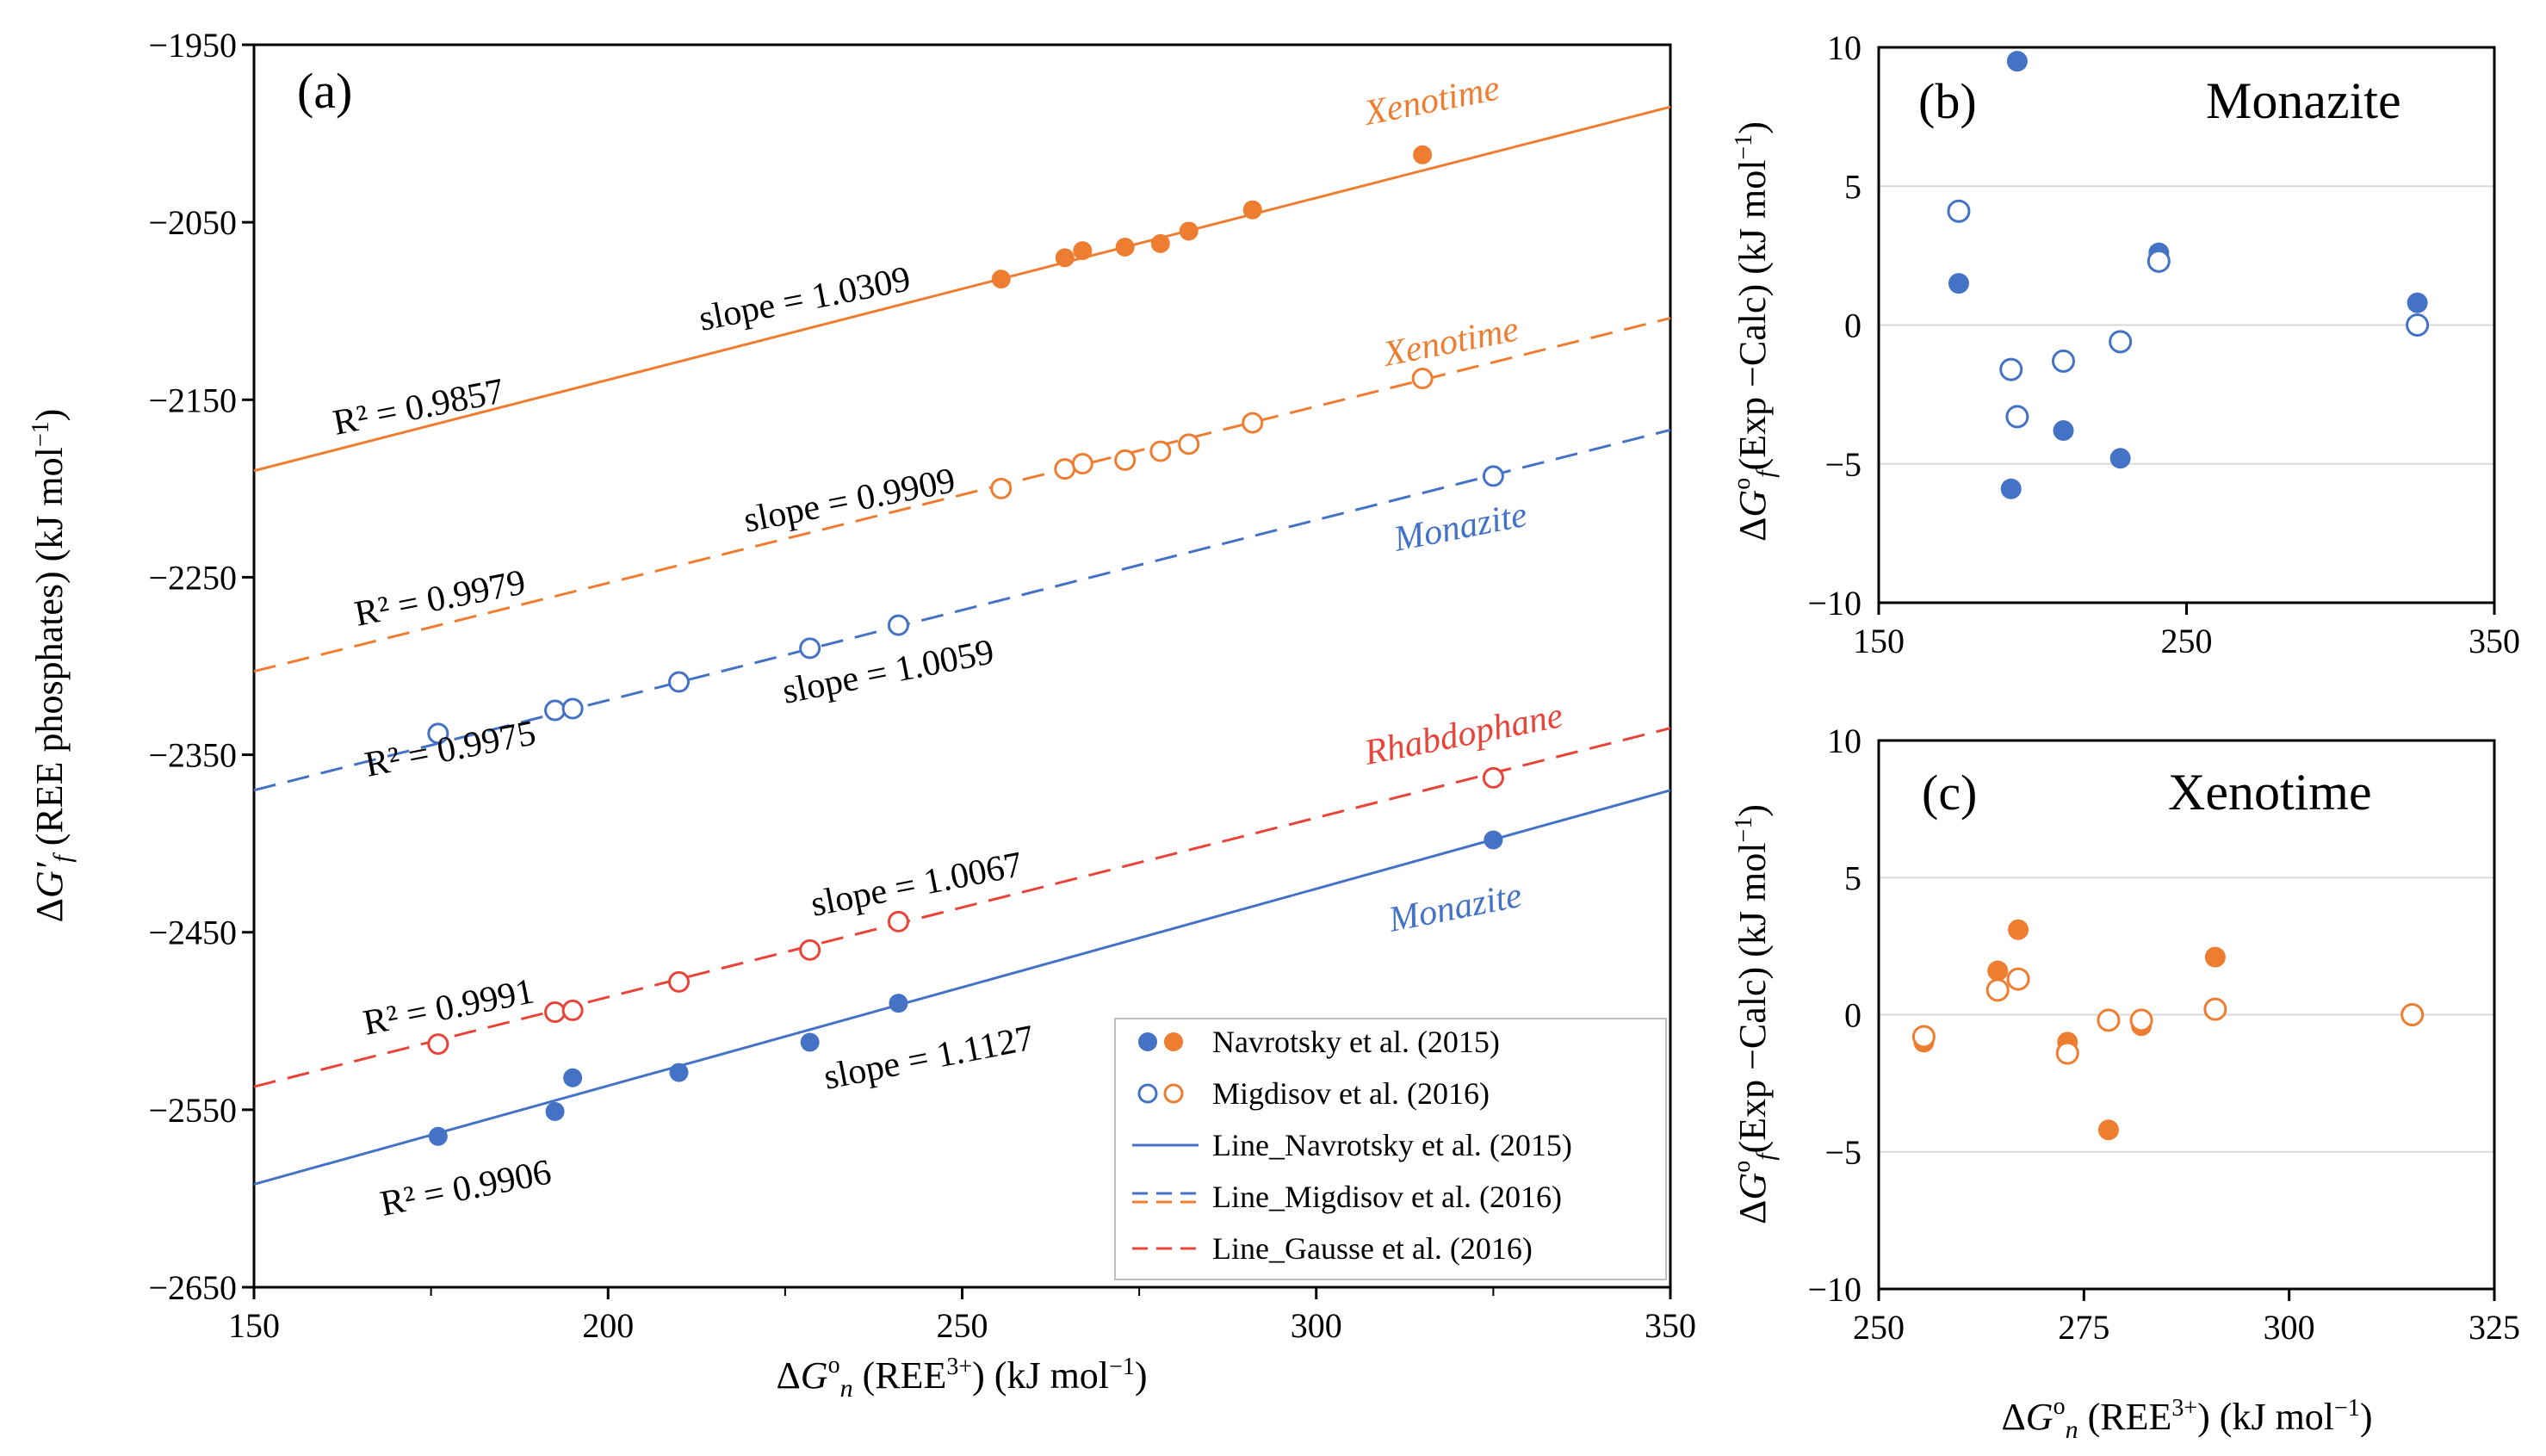 This screenshot has width=2546, height=1456. I want to click on panel-c-points, so click(2168, 1030).